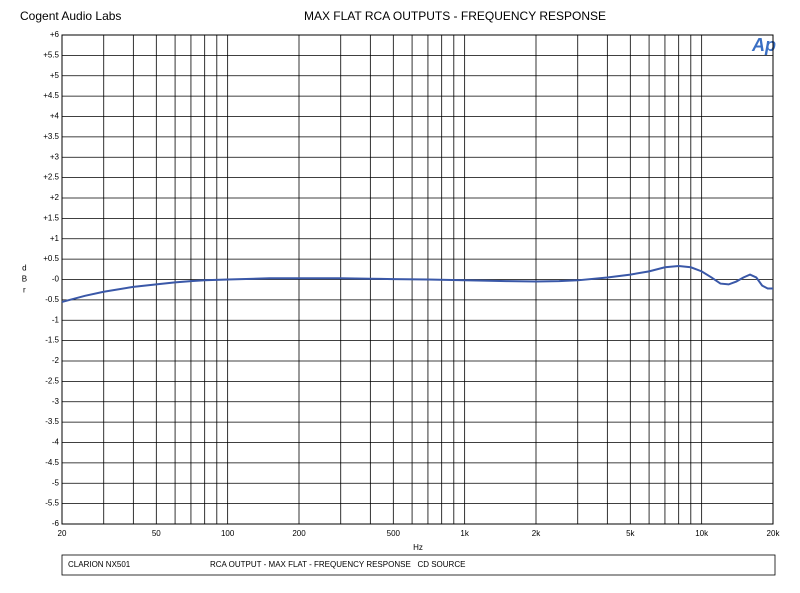  What do you see at coordinates (24, 280) in the screenshot?
I see `y-axis-label: dBr` at bounding box center [24, 280].